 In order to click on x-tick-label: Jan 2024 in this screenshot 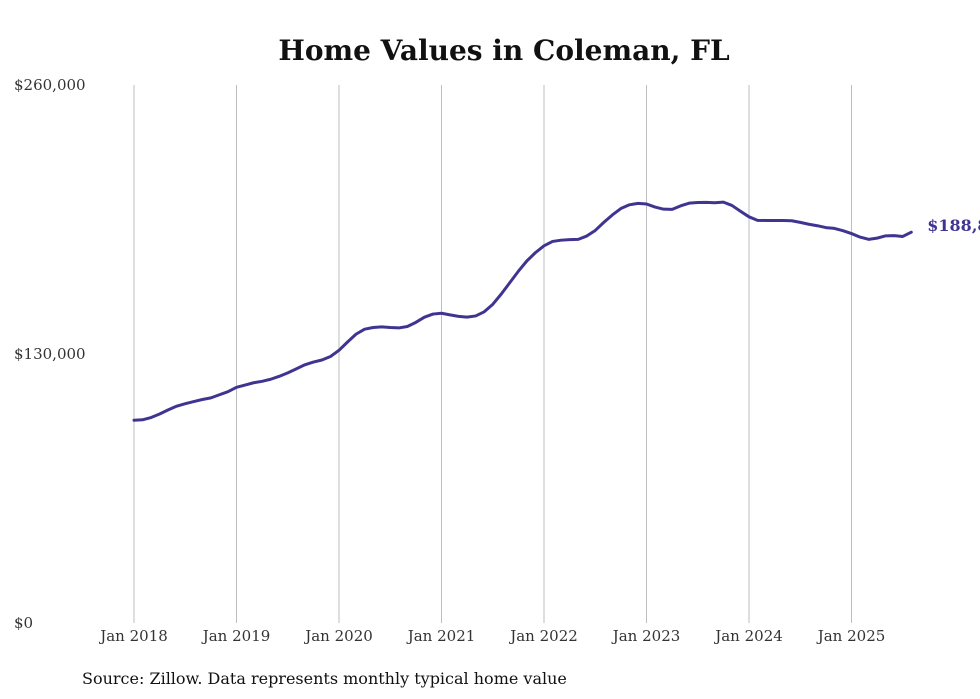, I will do `click(748, 636)`.